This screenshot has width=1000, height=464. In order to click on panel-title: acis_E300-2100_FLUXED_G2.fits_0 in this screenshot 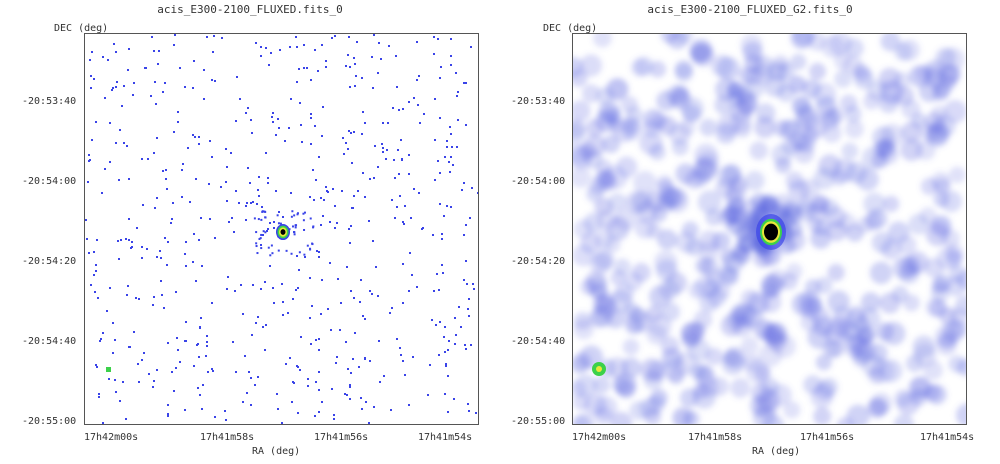, I will do `click(750, 9)`.